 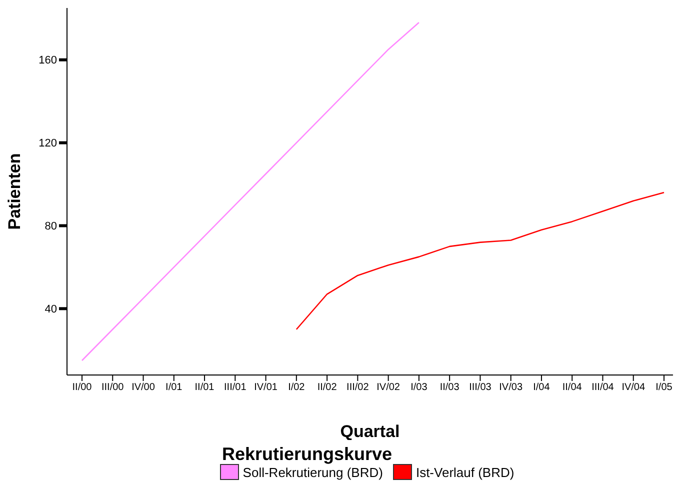 I want to click on x-tick-label: III/03, so click(x=480, y=388).